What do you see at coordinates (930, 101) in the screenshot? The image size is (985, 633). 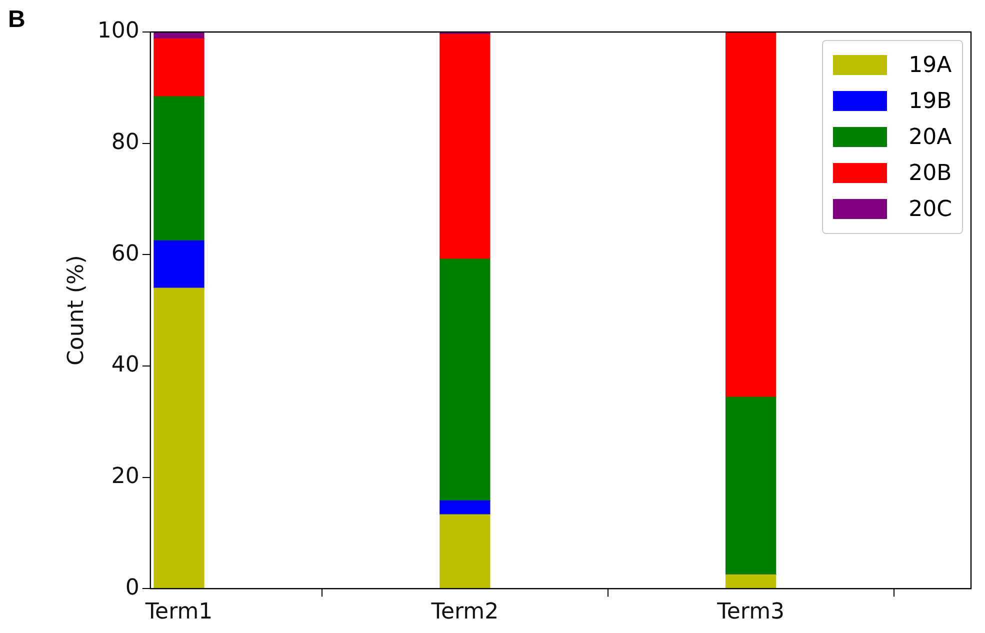 I see `legend-label: 19B` at bounding box center [930, 101].